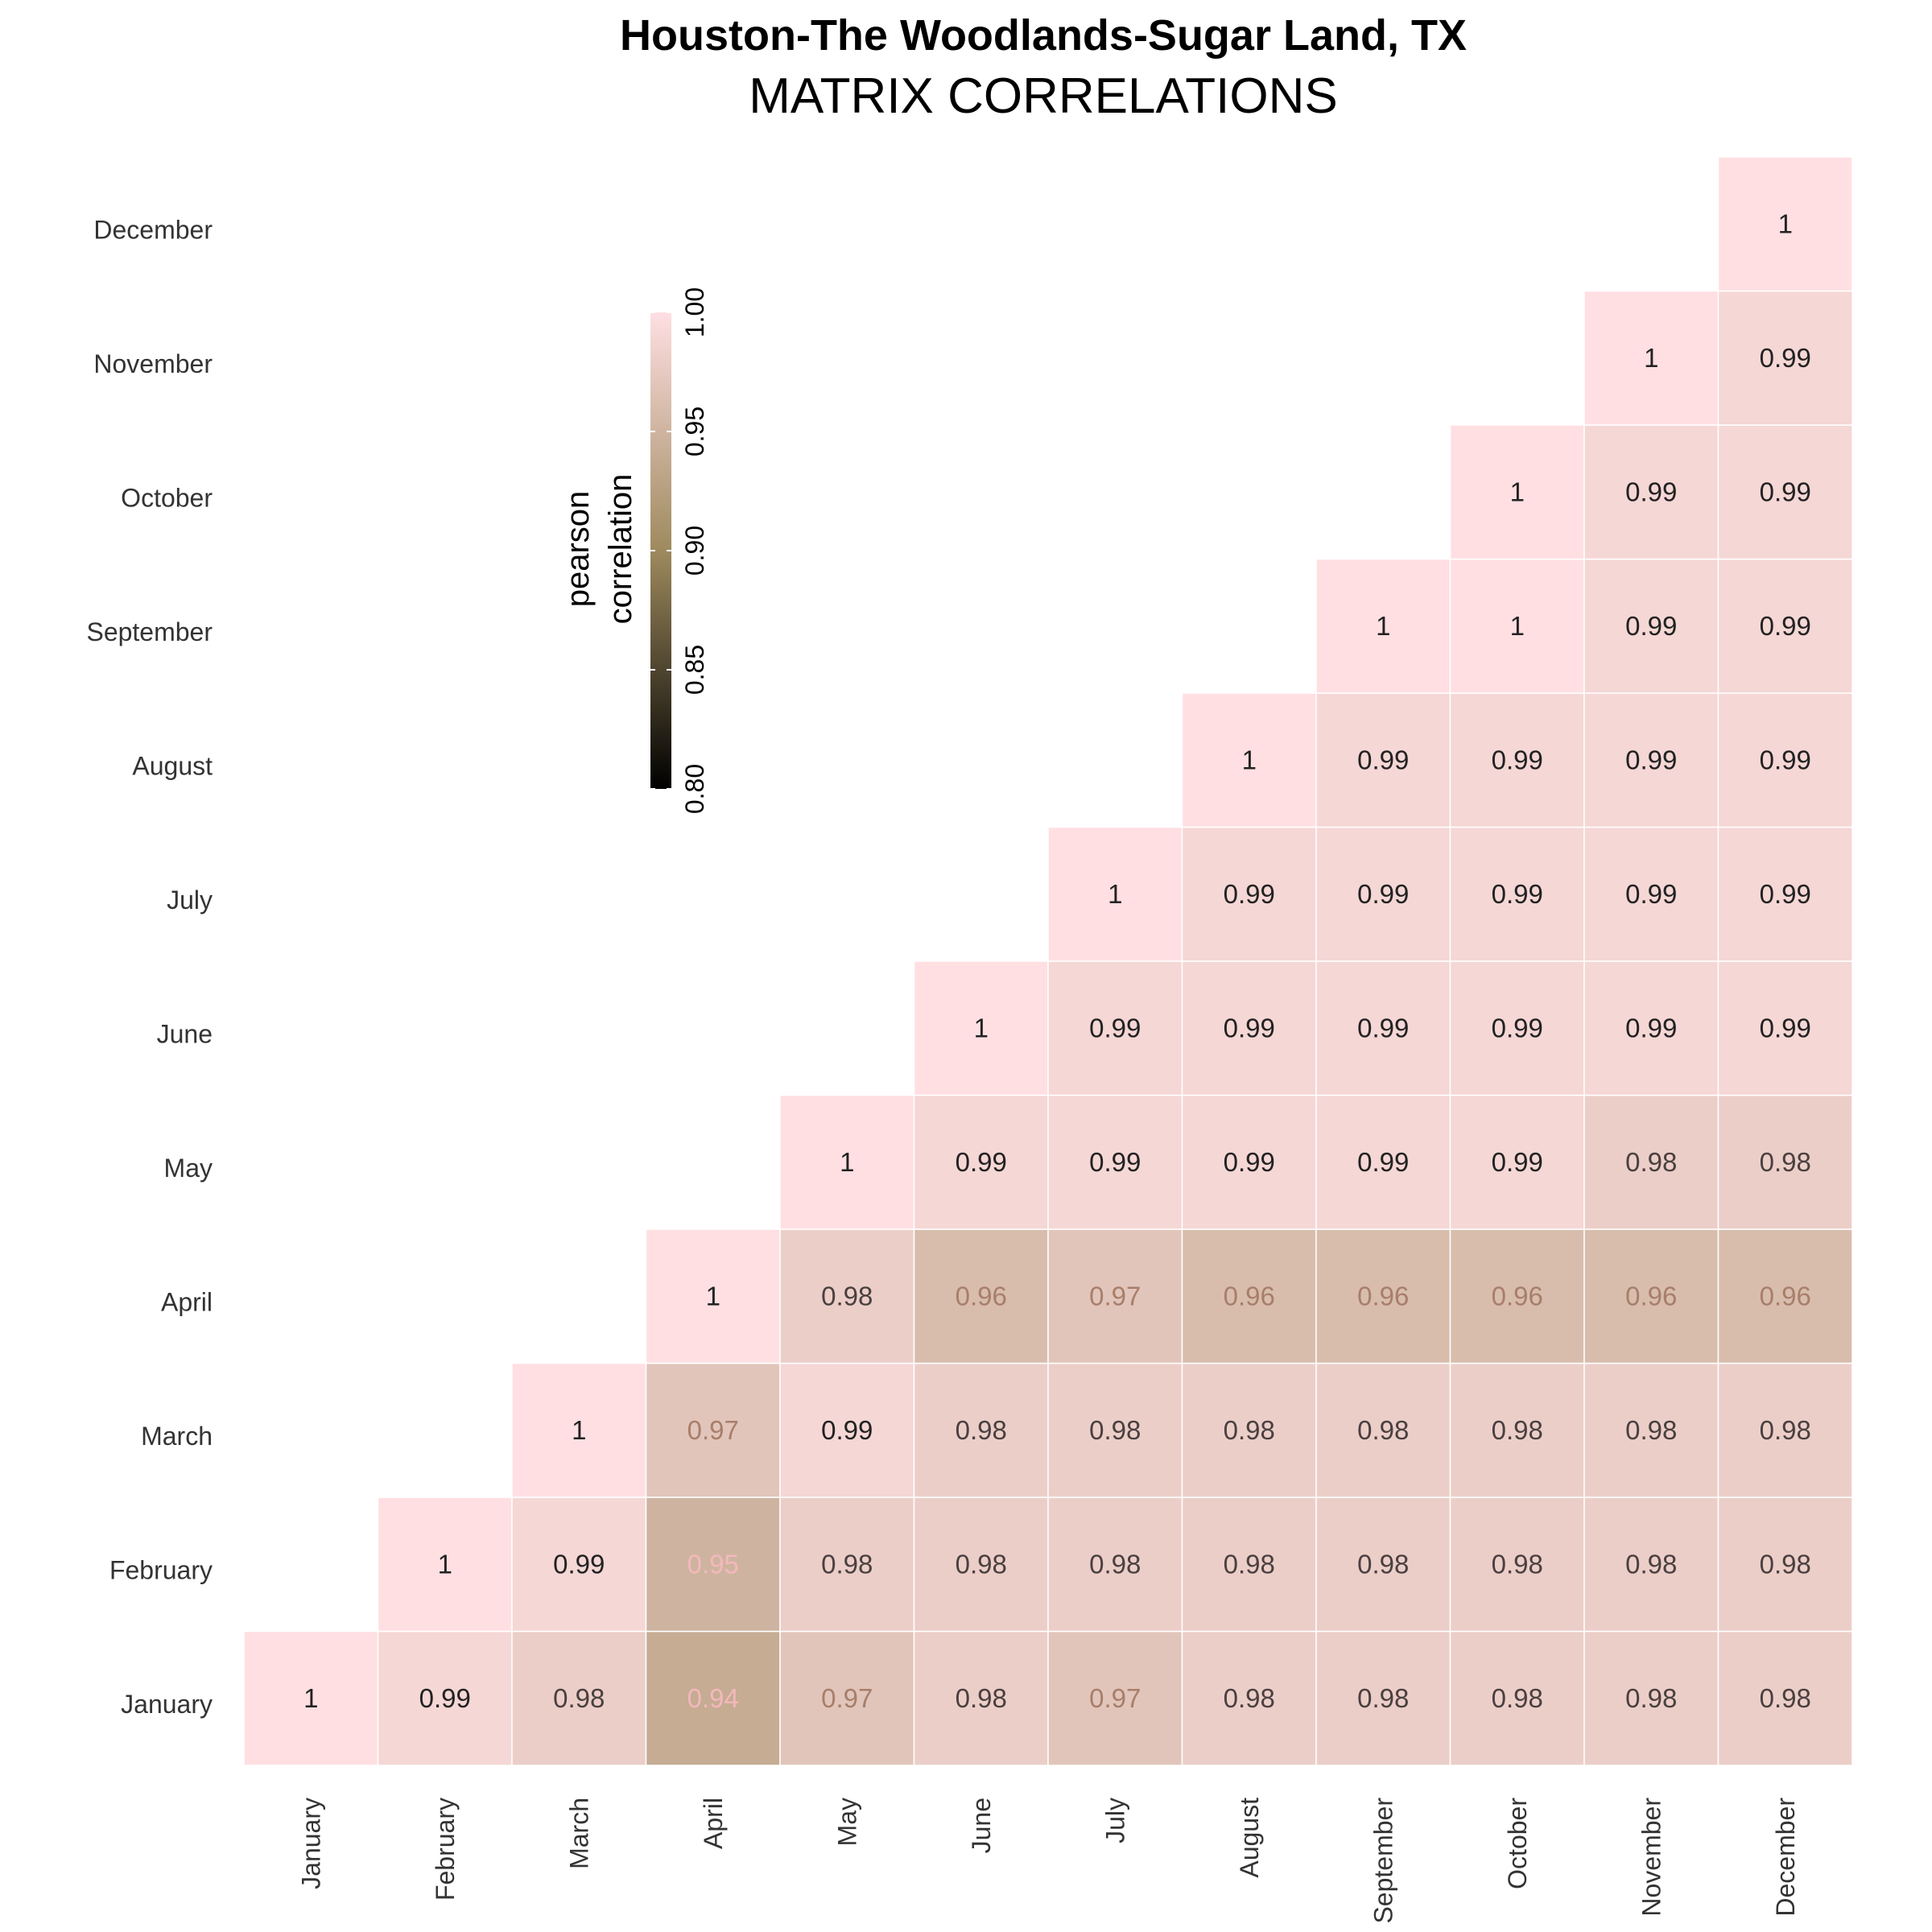  I want to click on colorbar-tick-label: 0.85, so click(694, 670).